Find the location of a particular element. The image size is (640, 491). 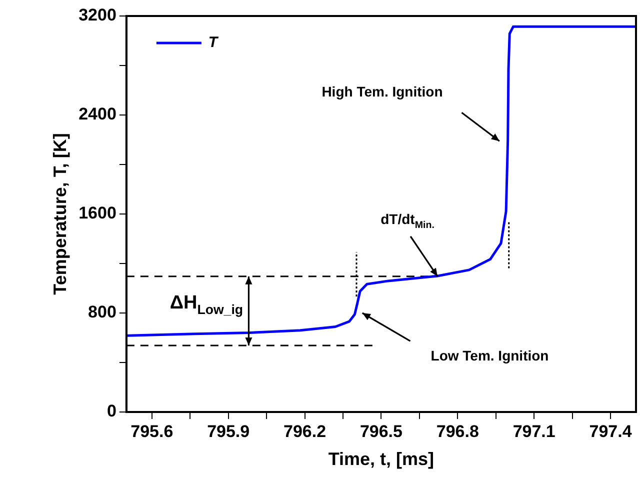

x-tick-label: 796.2 is located at coordinates (305, 431).